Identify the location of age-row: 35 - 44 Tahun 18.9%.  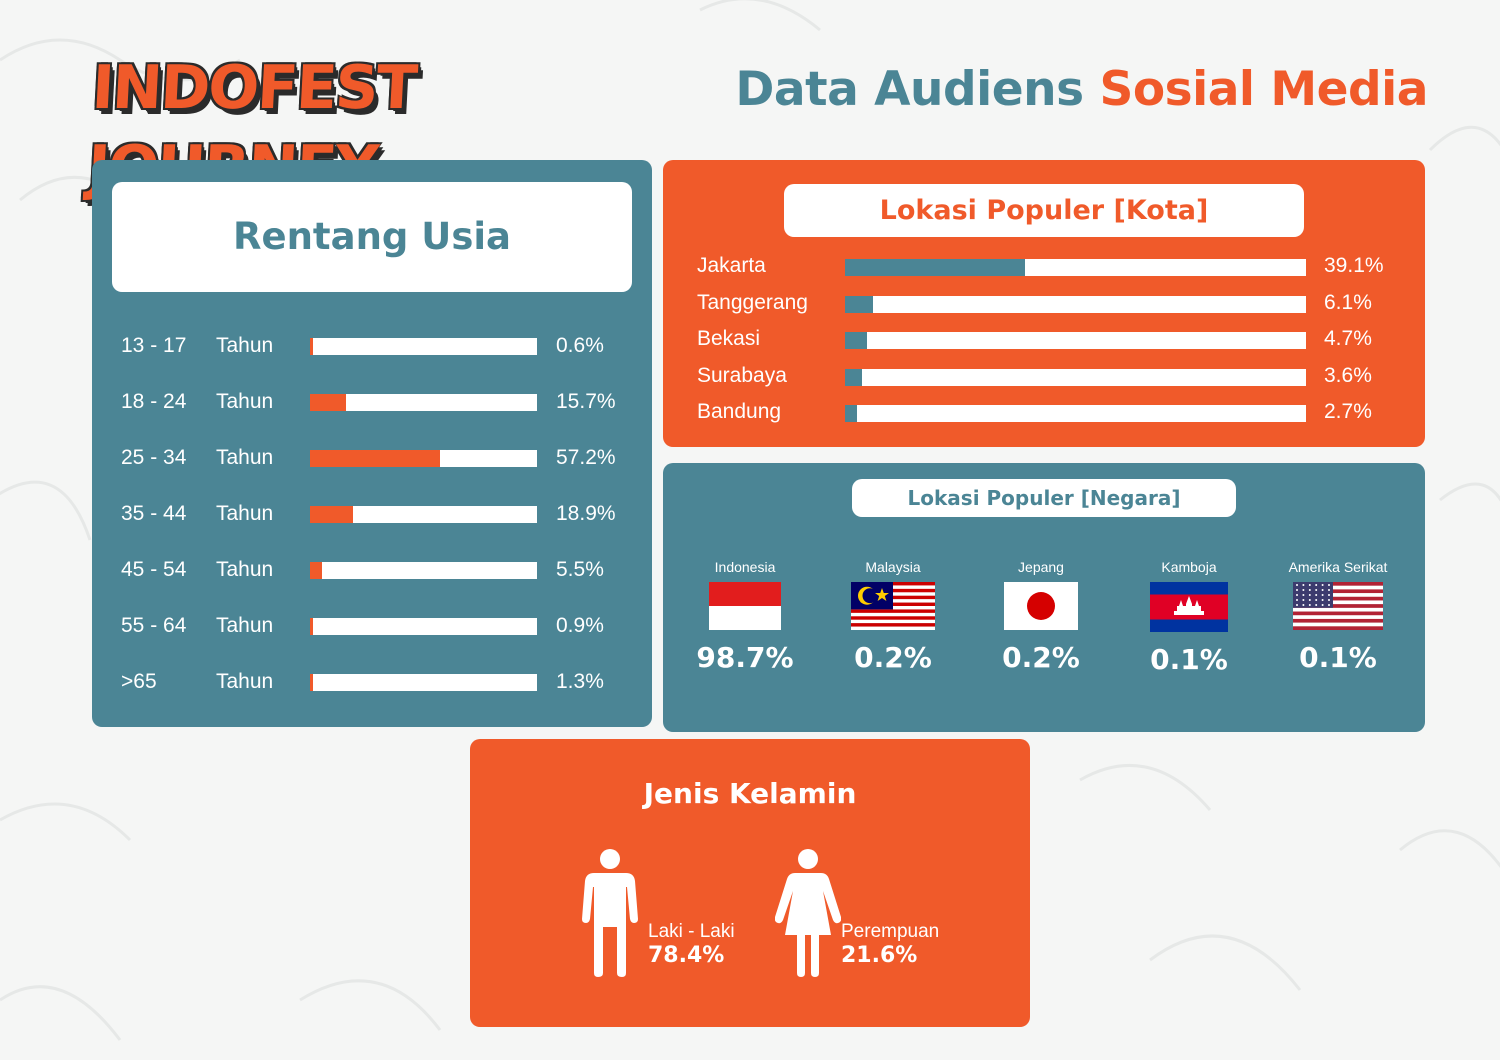
(372, 515).